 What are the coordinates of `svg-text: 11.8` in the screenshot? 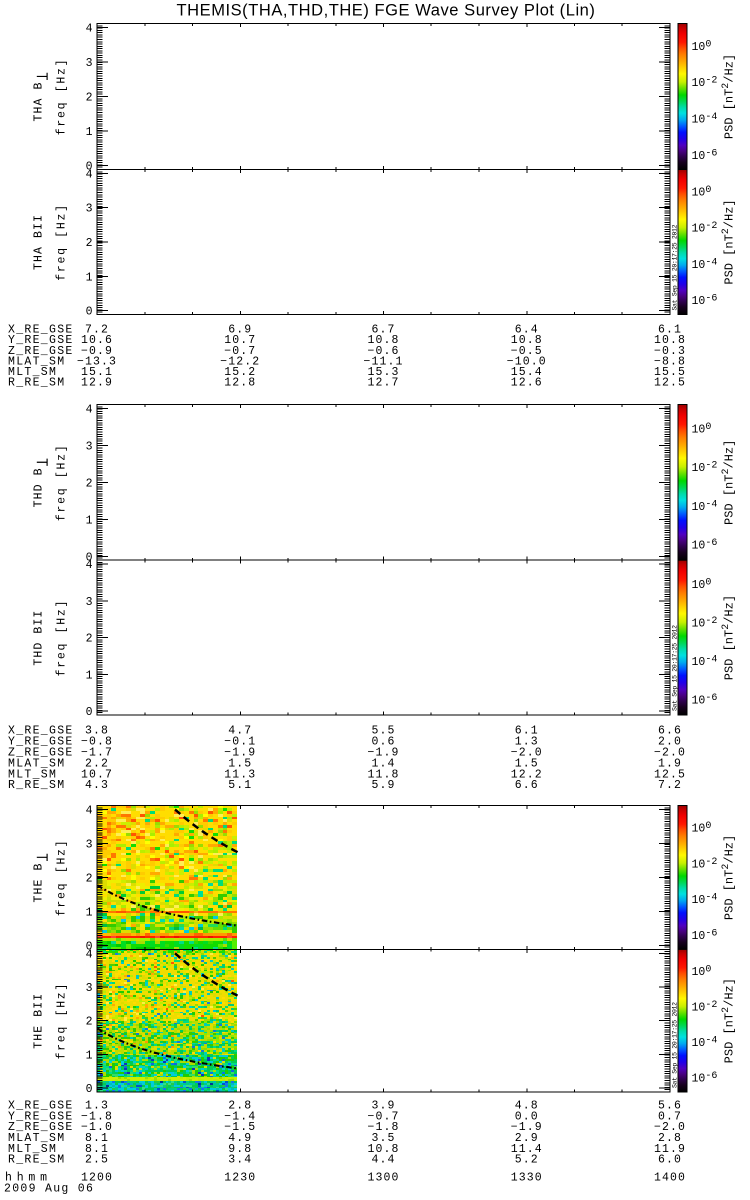 It's located at (383, 774).